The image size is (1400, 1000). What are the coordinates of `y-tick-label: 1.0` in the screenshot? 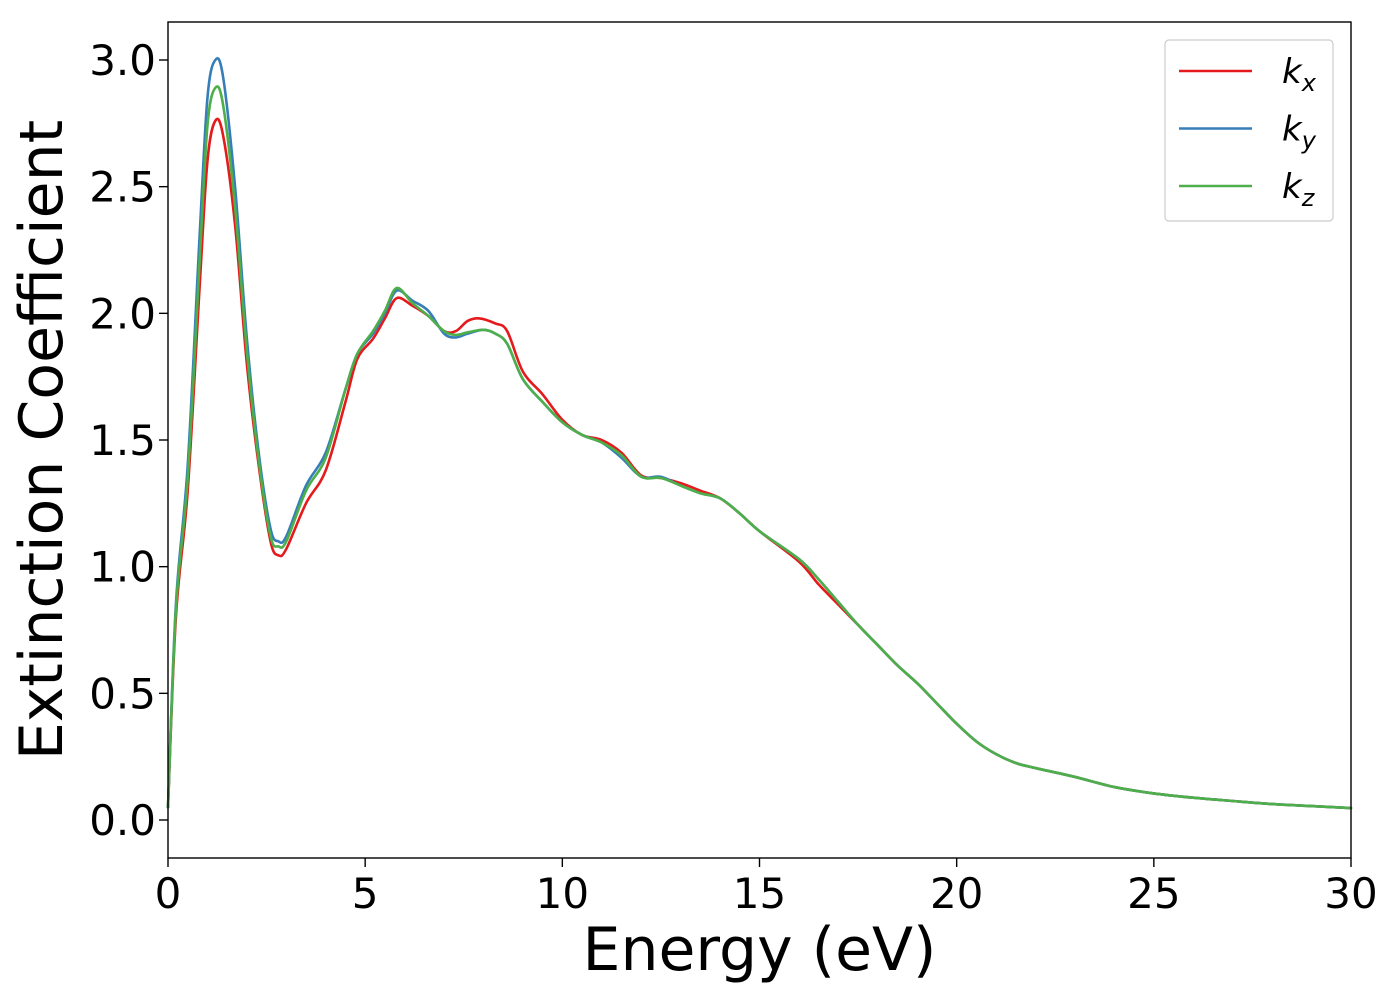 It's located at (122, 567).